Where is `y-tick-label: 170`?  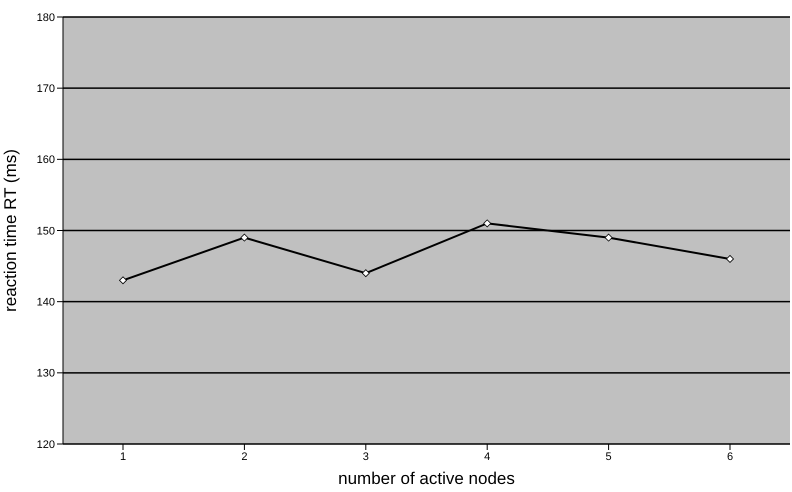
y-tick-label: 170 is located at coordinates (45, 89).